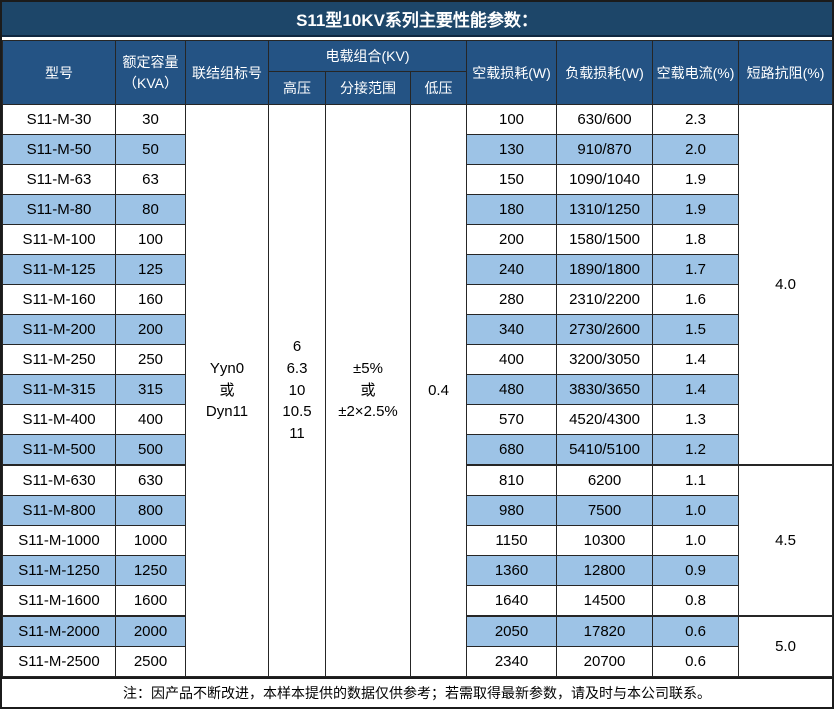 The image size is (834, 709). I want to click on model-cell: S11-M-1600, so click(59, 601).